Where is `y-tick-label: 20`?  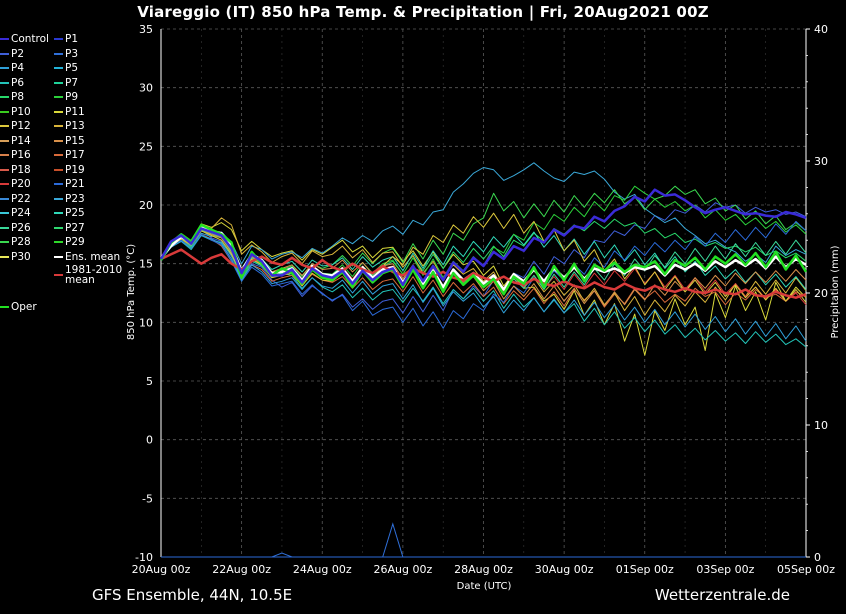 y-tick-label: 20 is located at coordinates (146, 205).